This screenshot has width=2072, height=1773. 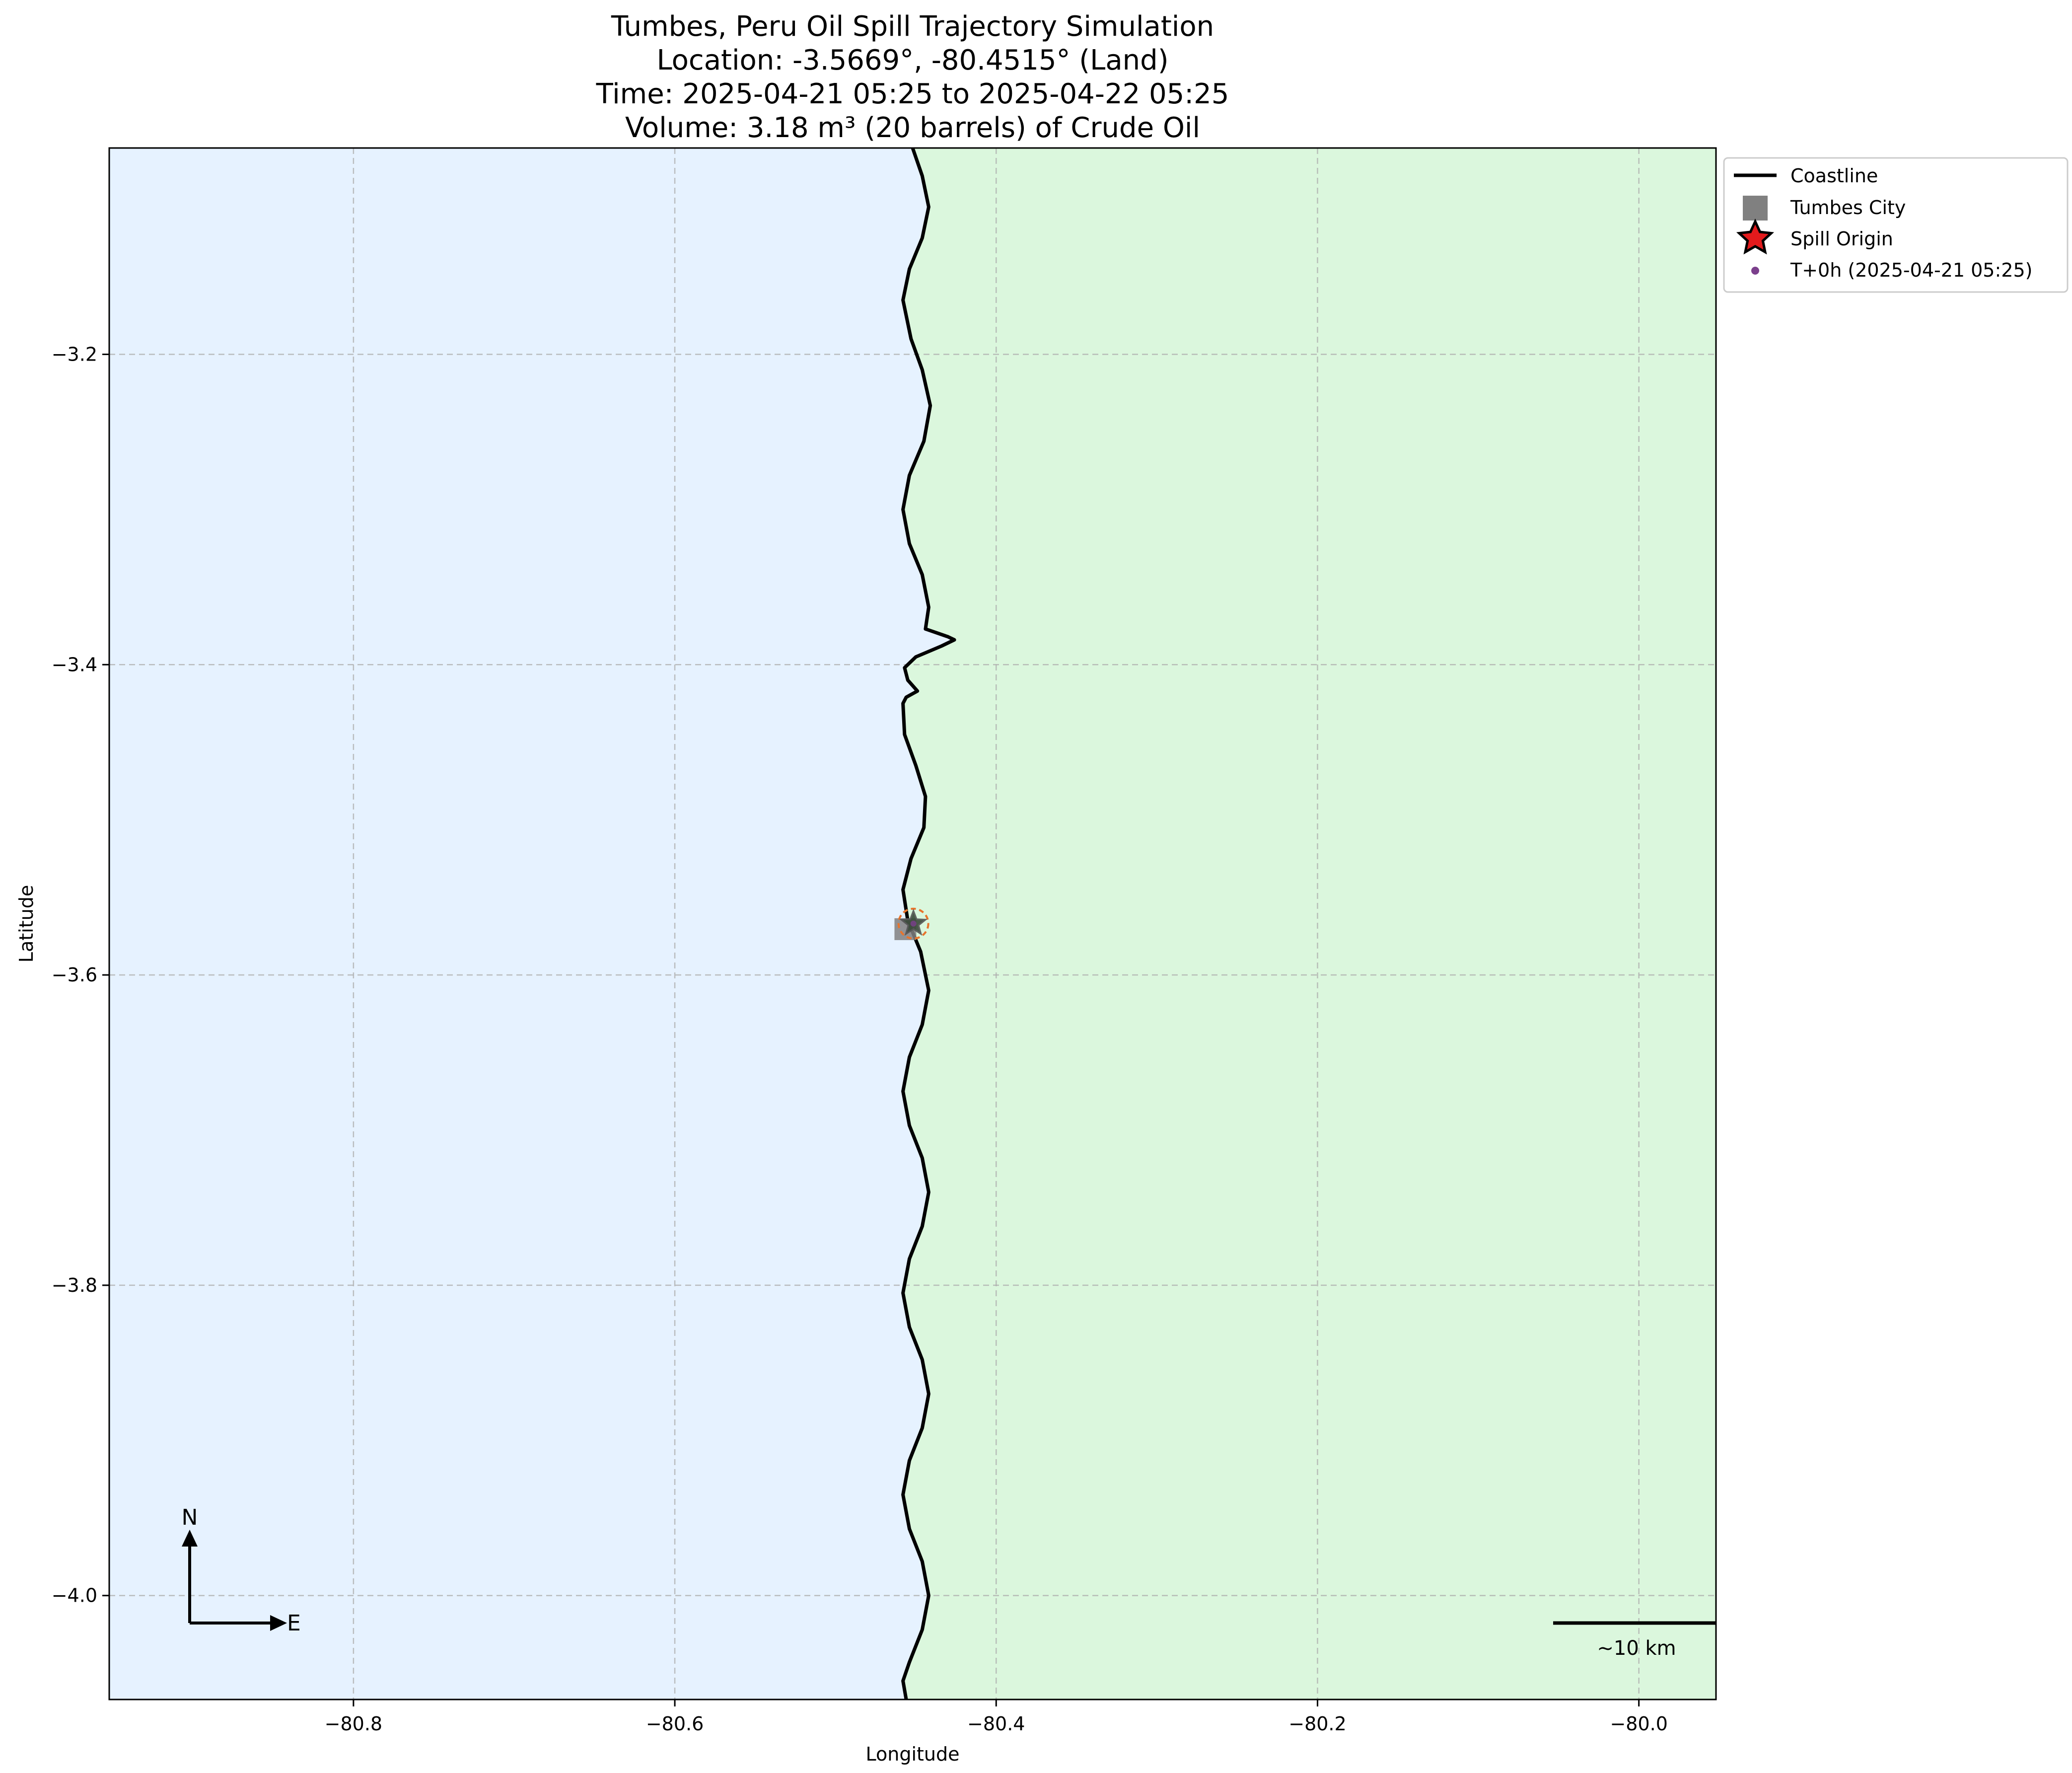 I want to click on markers, so click(x=911, y=924).